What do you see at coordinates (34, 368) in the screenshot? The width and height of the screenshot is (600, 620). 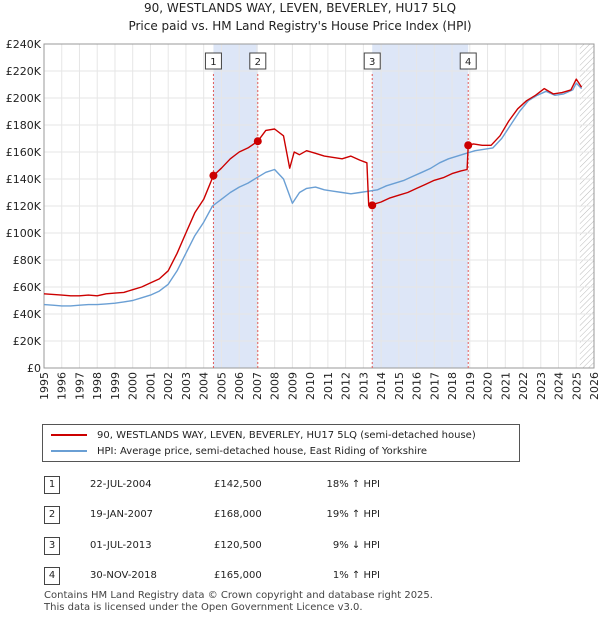 I see `y-tick-label: £0` at bounding box center [34, 368].